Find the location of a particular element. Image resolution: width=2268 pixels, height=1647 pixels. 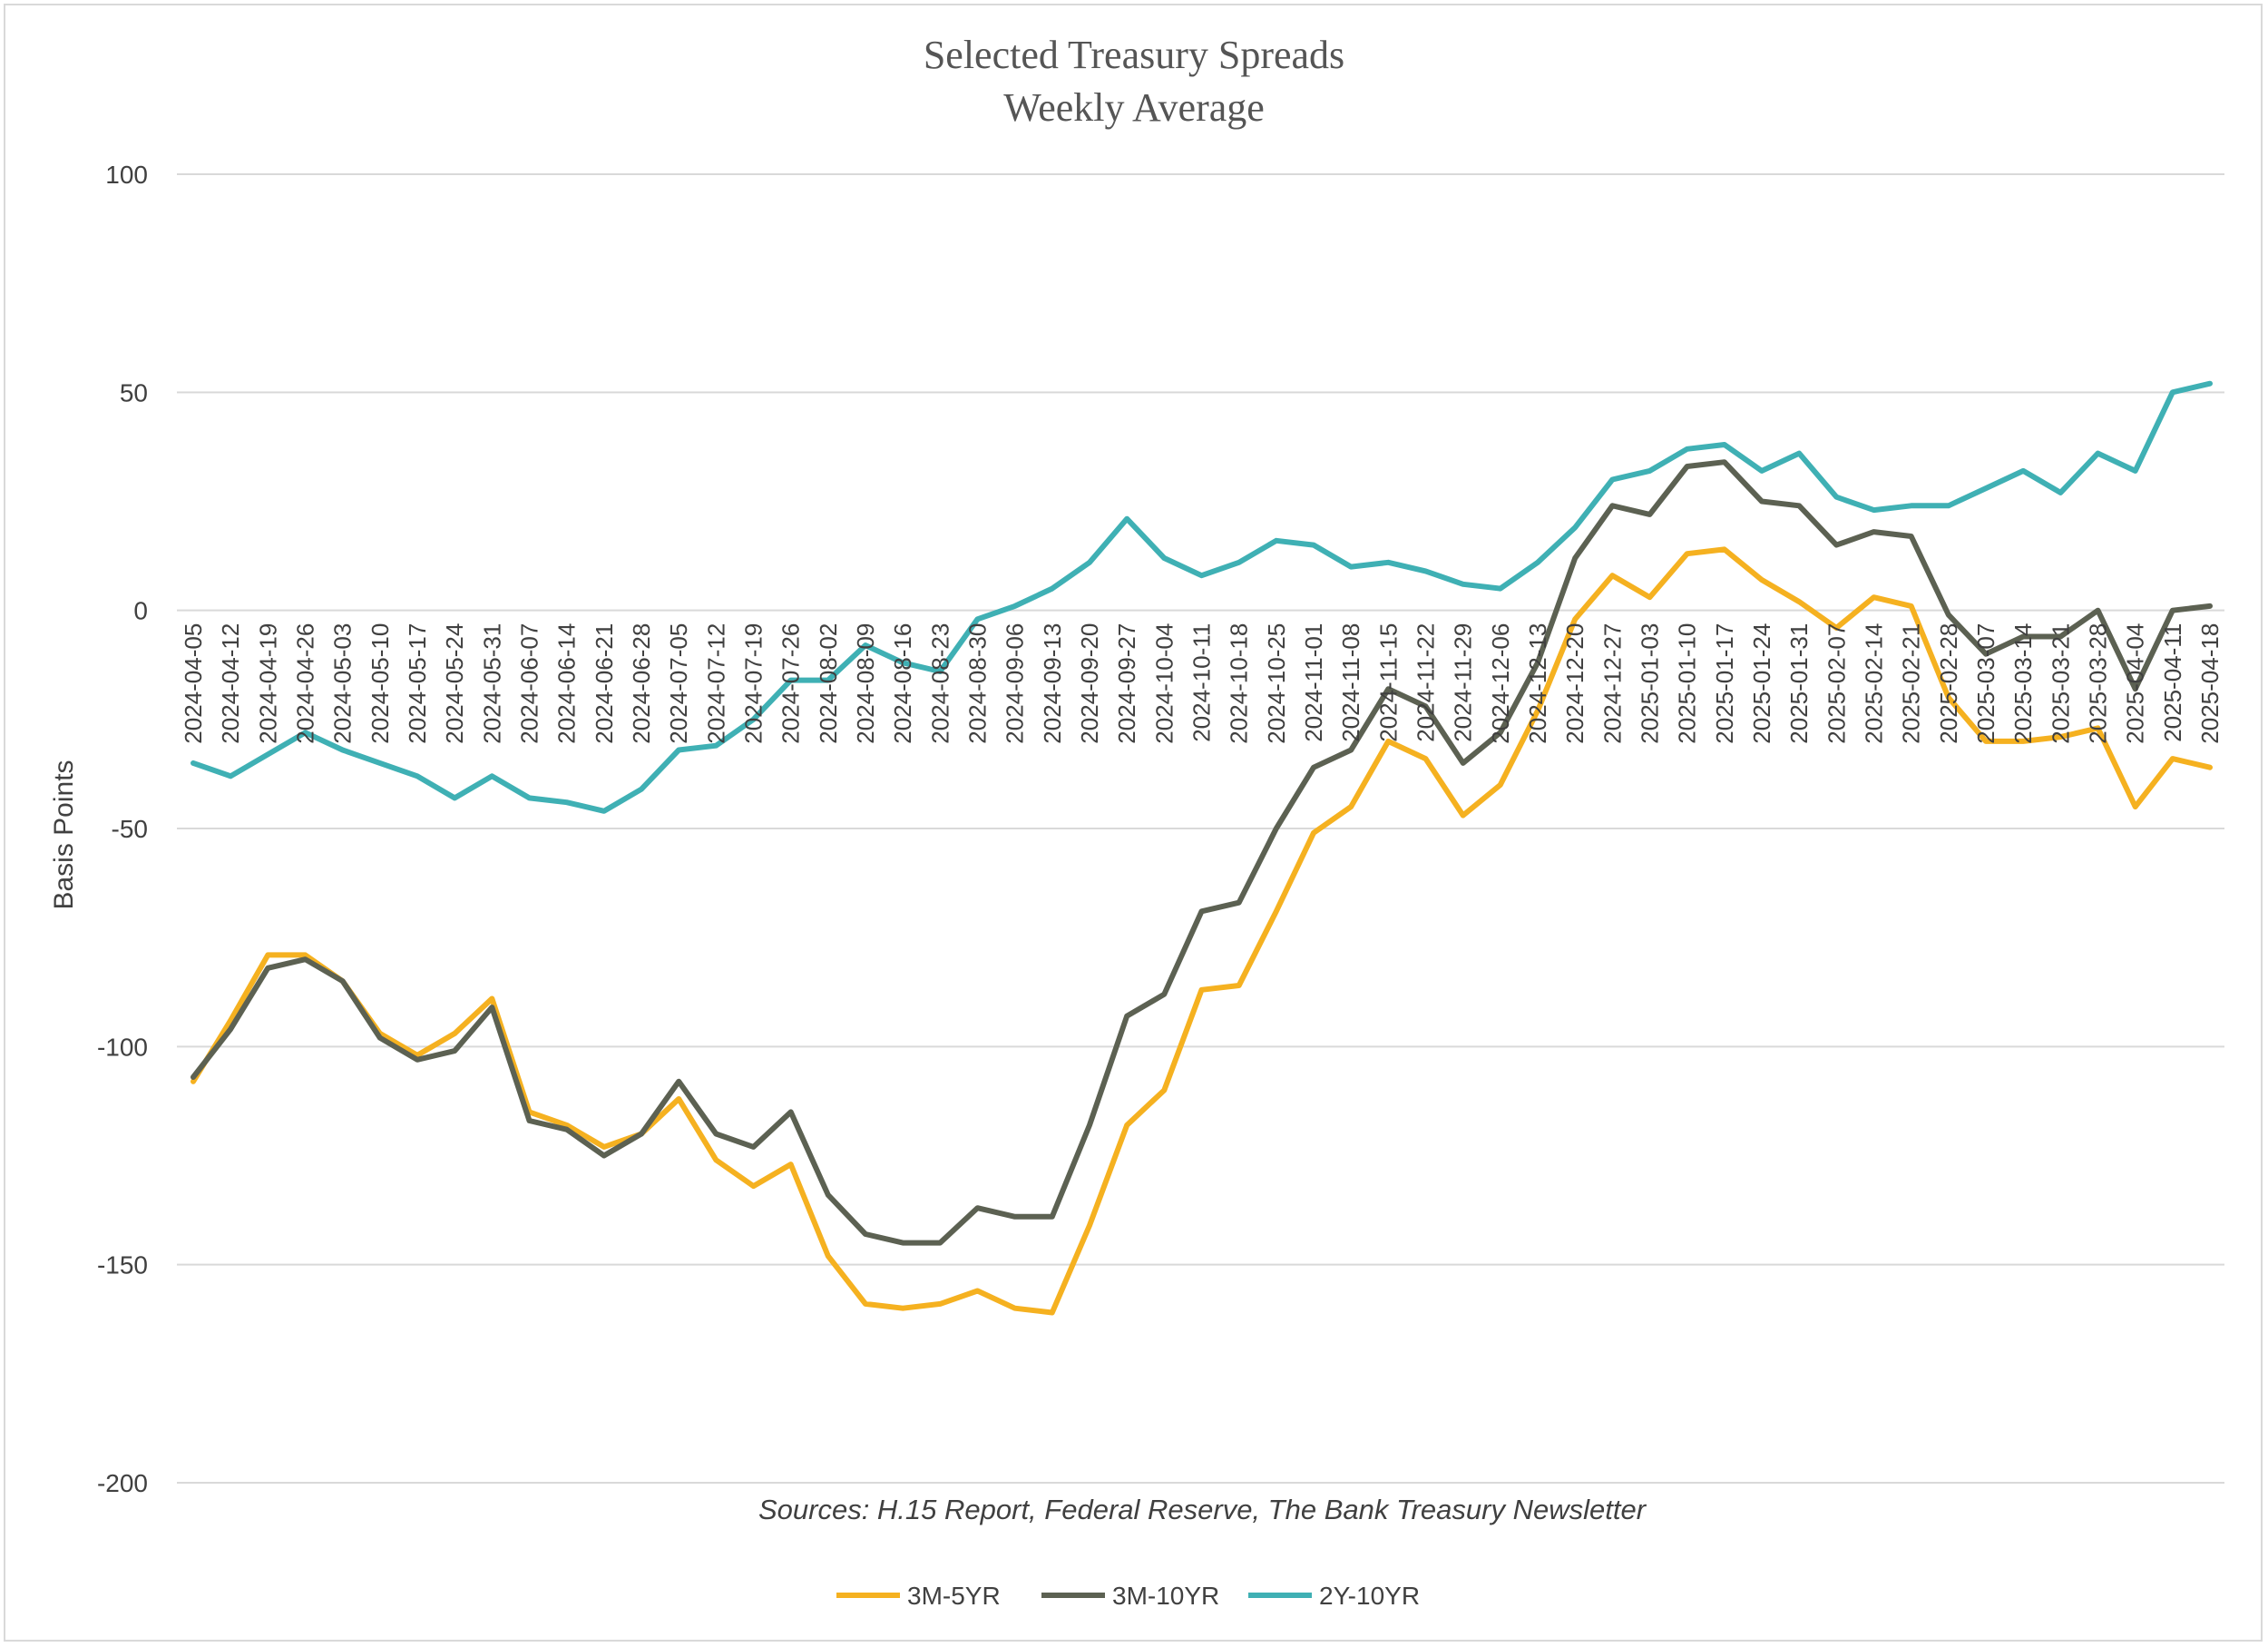

x-tick-label: 2024-07-05 is located at coordinates (678, 683).